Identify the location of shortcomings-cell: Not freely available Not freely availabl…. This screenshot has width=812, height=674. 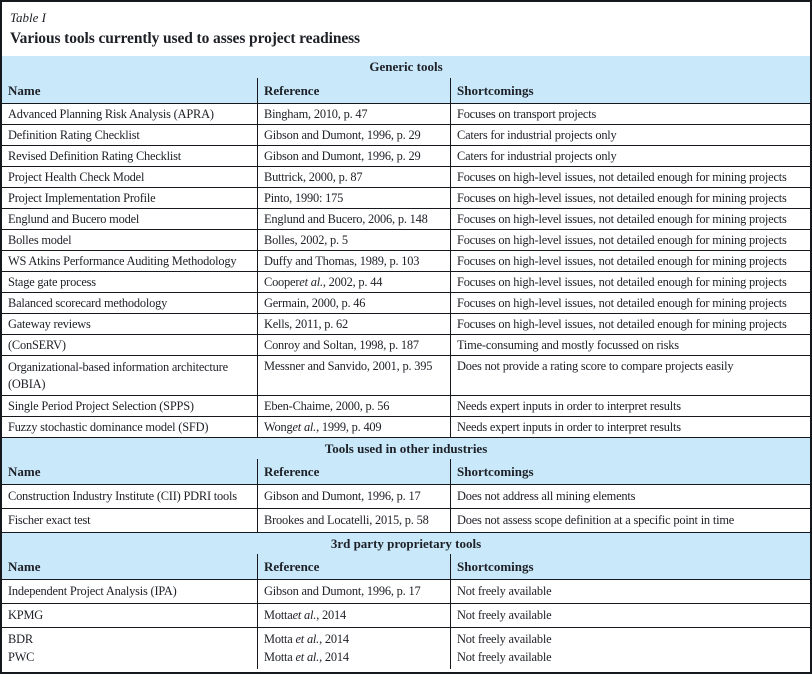
(630, 648).